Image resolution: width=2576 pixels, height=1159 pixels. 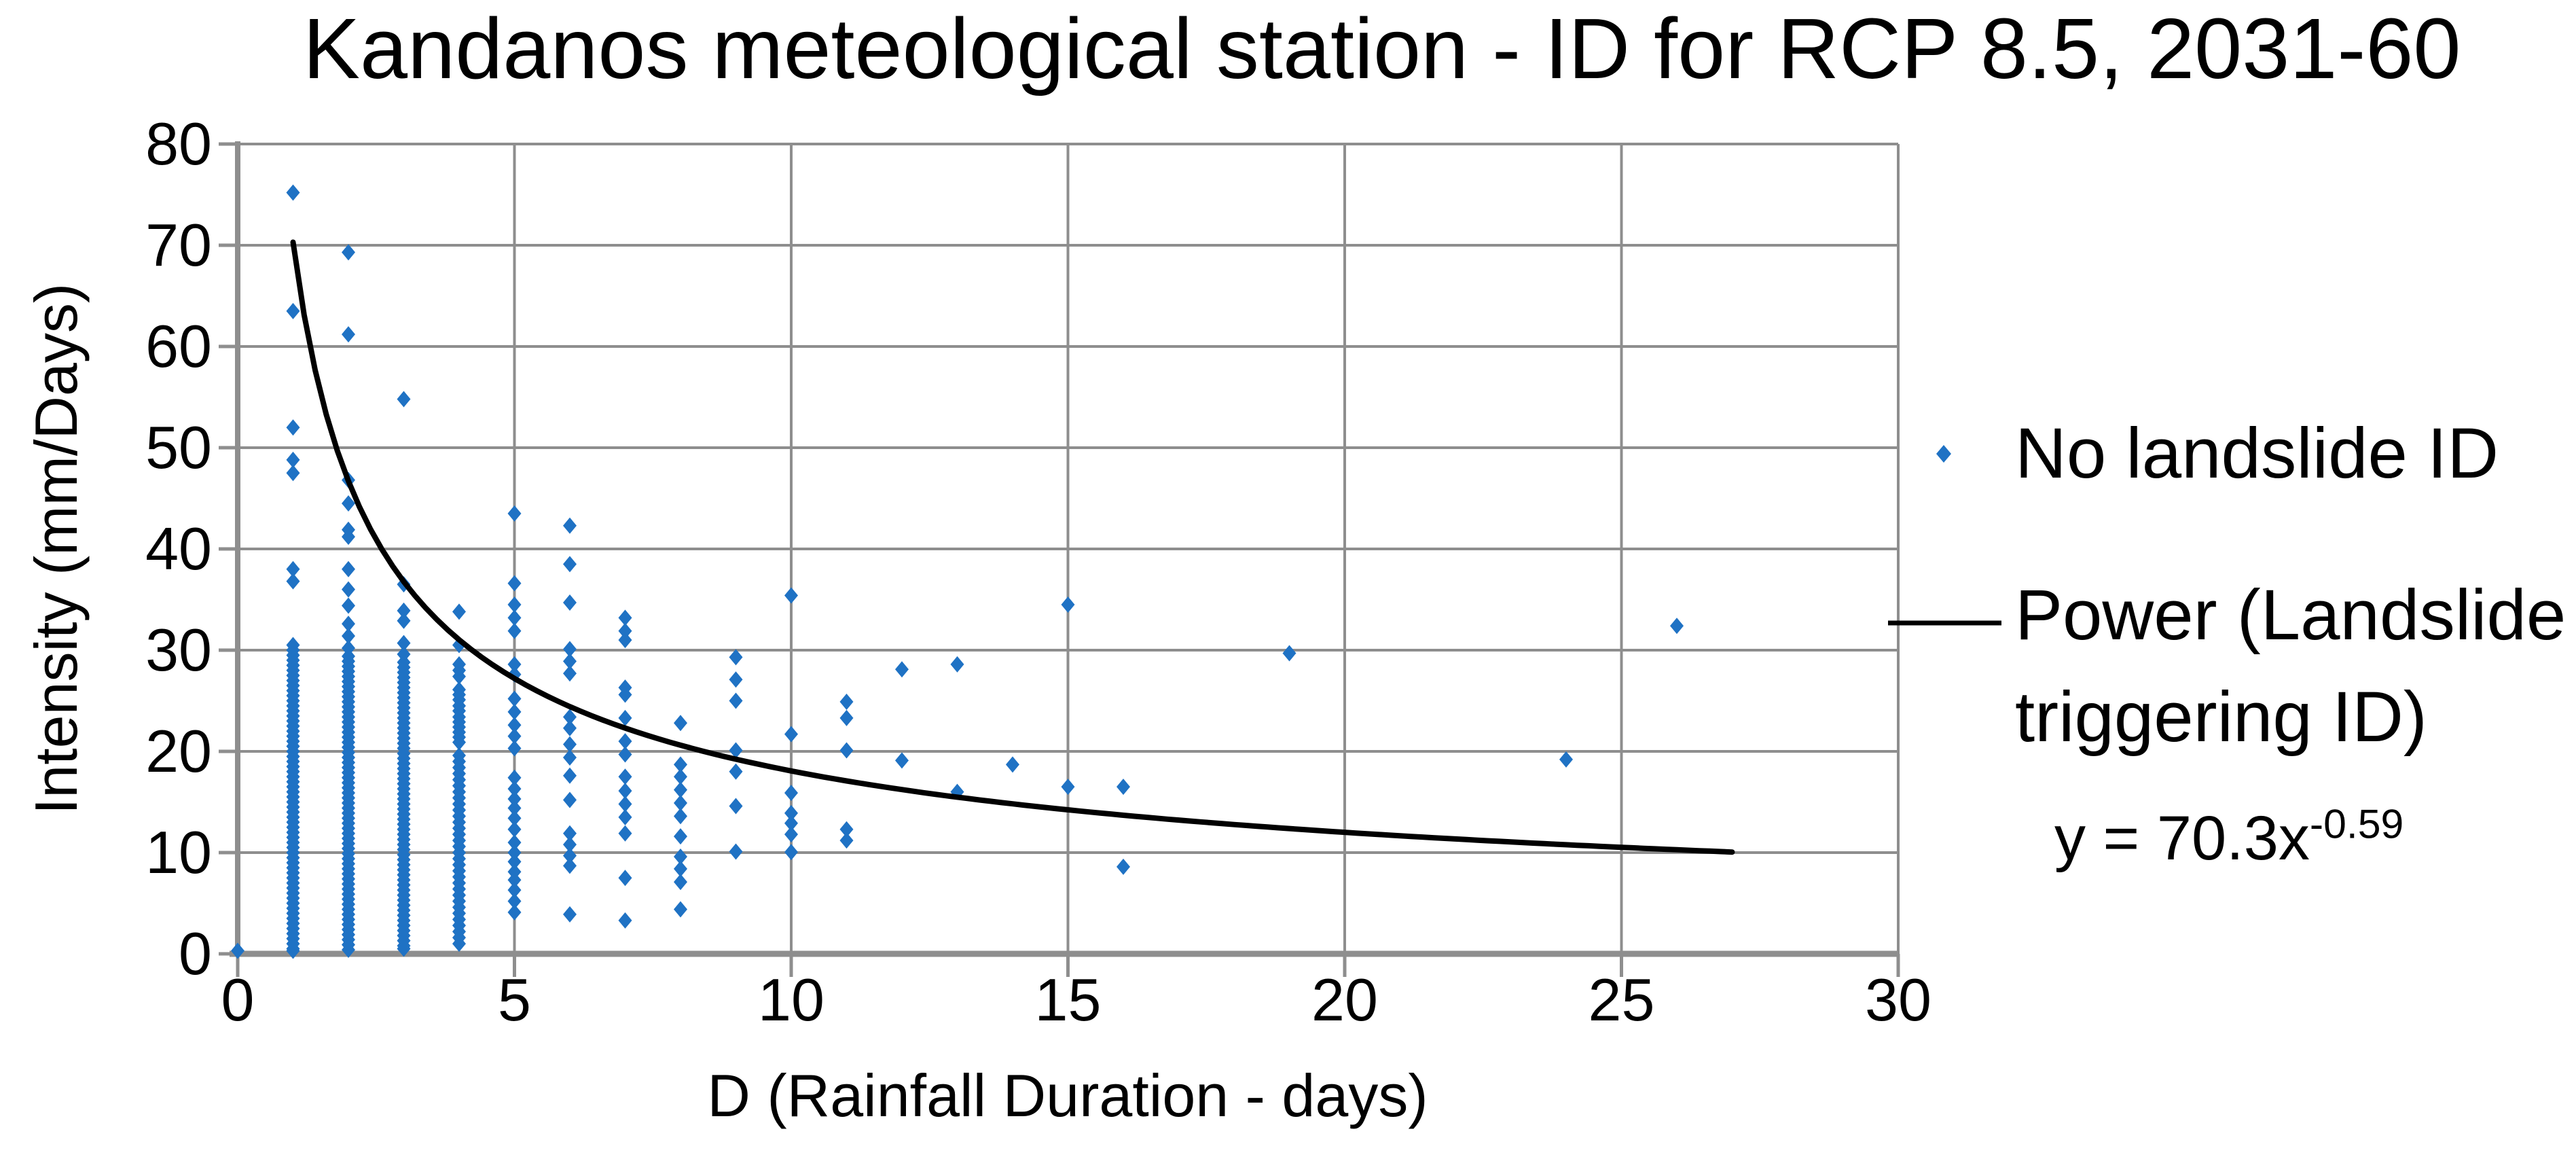 What do you see at coordinates (2257, 454) in the screenshot?
I see `legend-label-no-landslide: No landslide ID` at bounding box center [2257, 454].